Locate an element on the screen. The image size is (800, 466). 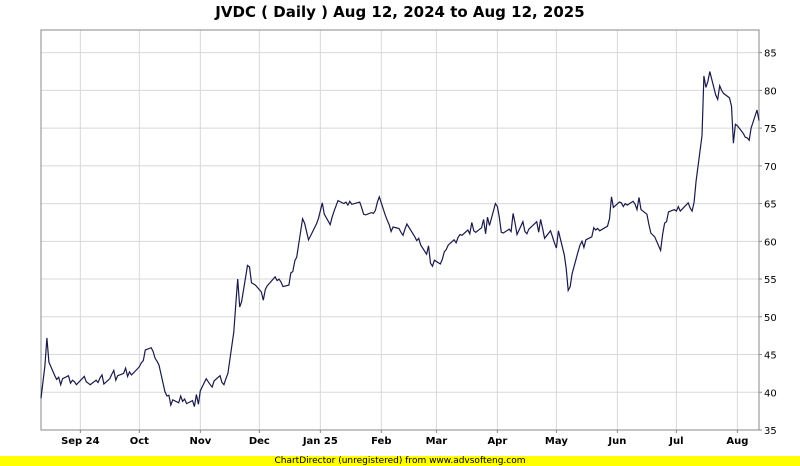
x-tick-label: Mar is located at coordinates (437, 441).